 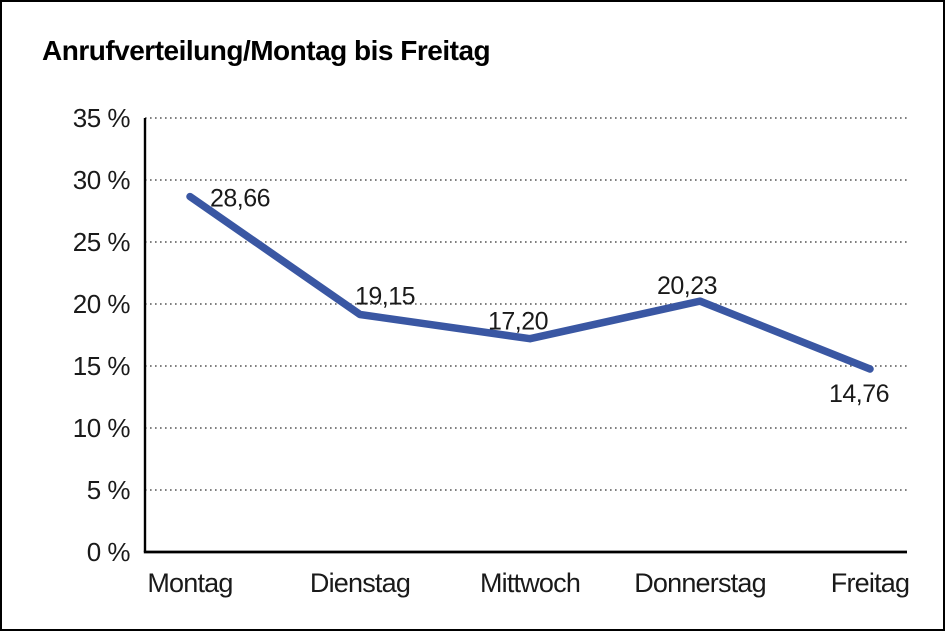 I want to click on y-tick-label: 20 %, so click(x=102, y=304).